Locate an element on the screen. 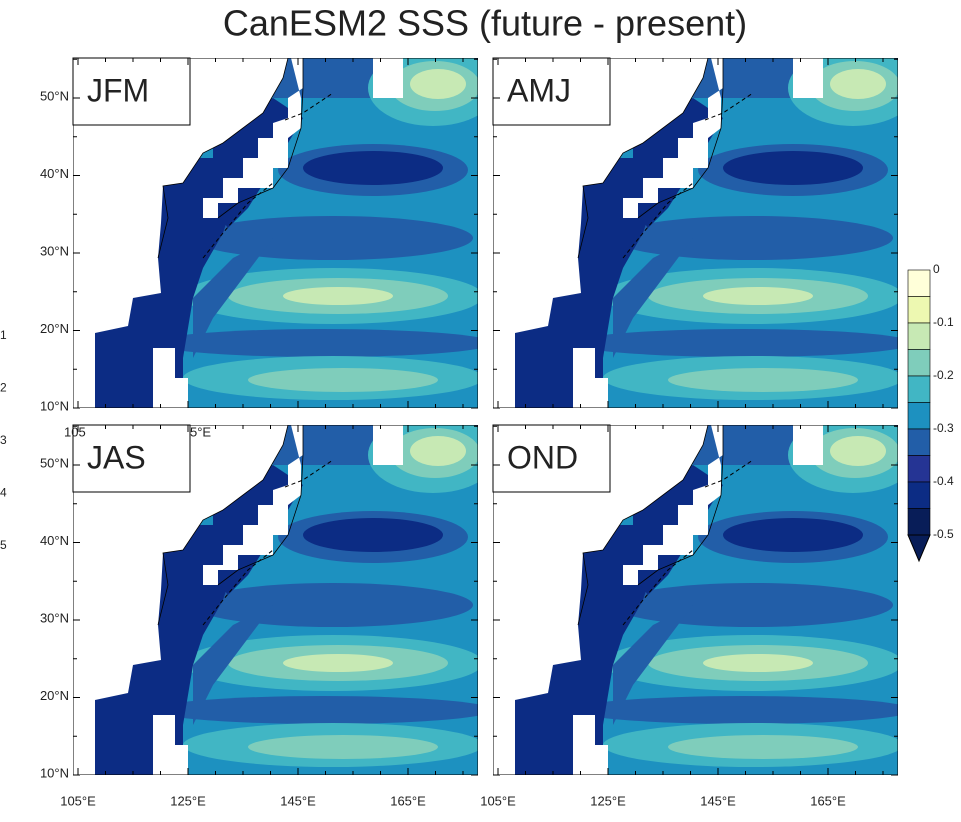  edge-fragment: 3 is located at coordinates (3, 440).